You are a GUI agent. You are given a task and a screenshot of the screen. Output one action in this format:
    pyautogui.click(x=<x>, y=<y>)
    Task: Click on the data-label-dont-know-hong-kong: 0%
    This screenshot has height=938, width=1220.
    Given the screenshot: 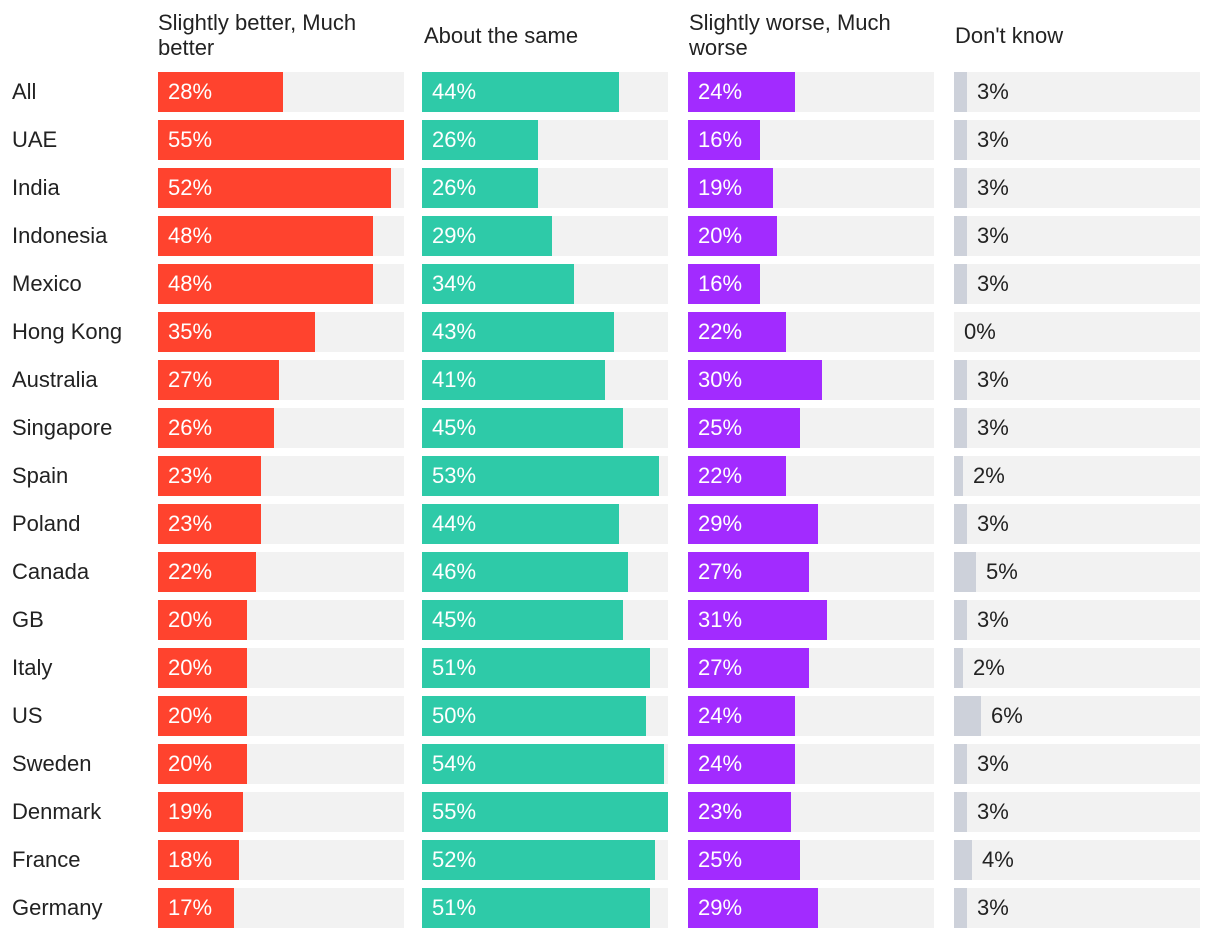 What is the action you would take?
    pyautogui.click(x=980, y=331)
    